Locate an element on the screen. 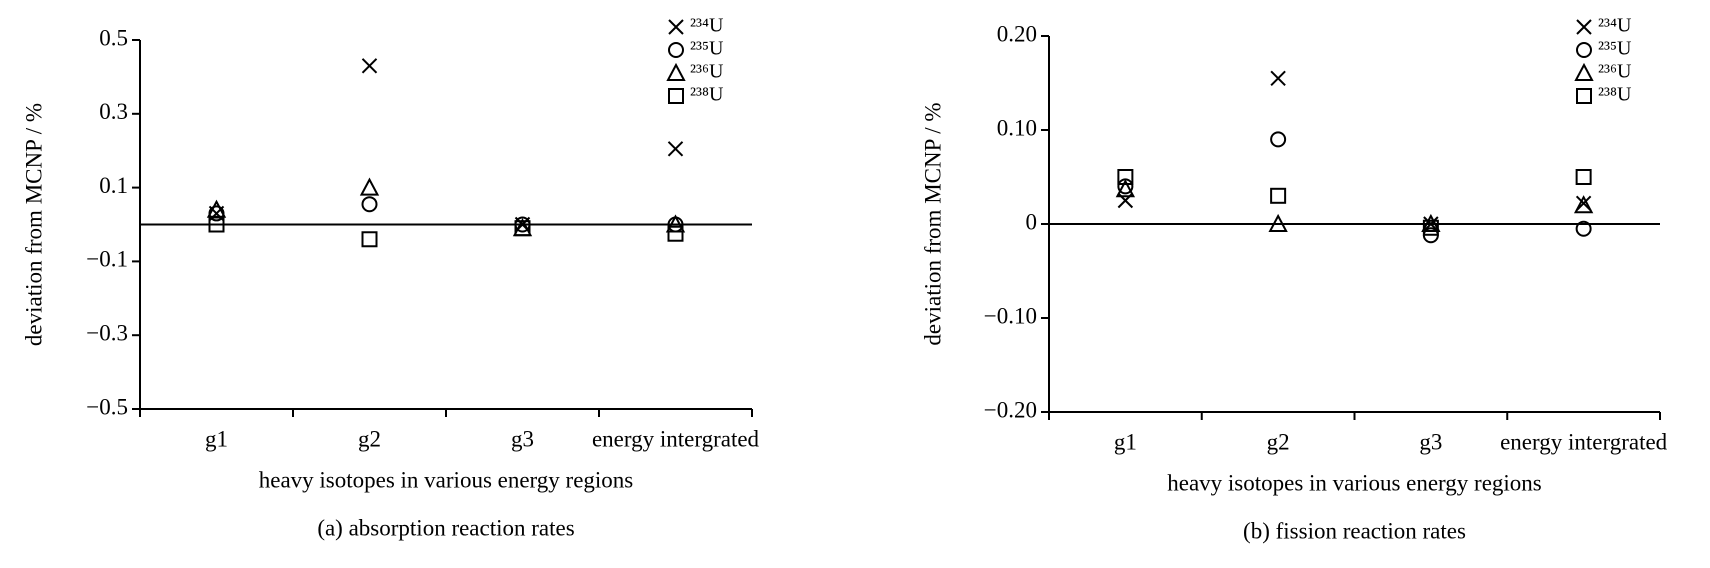 This screenshot has width=1710, height=568. y-tick-label: −0.3 is located at coordinates (107, 332).